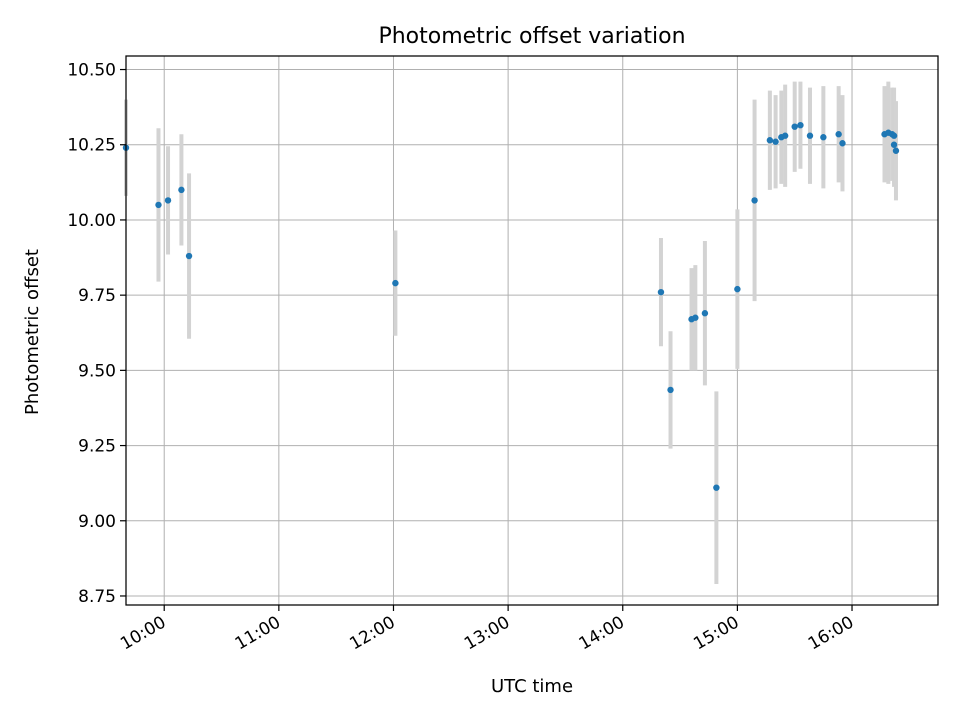 The height and width of the screenshot is (720, 960). What do you see at coordinates (531, 36) in the screenshot?
I see `chart-title: Photometric offset variation` at bounding box center [531, 36].